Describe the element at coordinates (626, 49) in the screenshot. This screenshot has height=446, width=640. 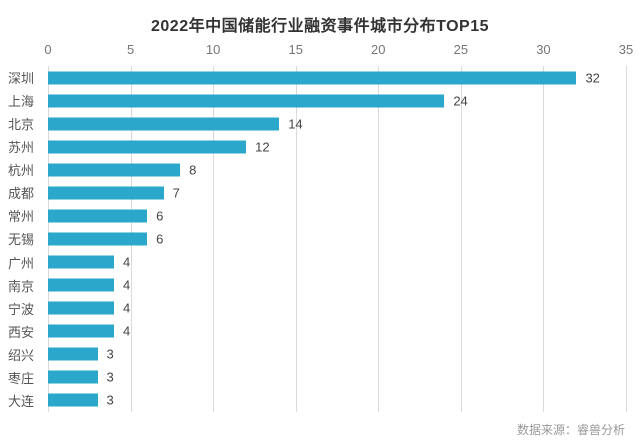
I see `x-tick-label: 35` at that location.